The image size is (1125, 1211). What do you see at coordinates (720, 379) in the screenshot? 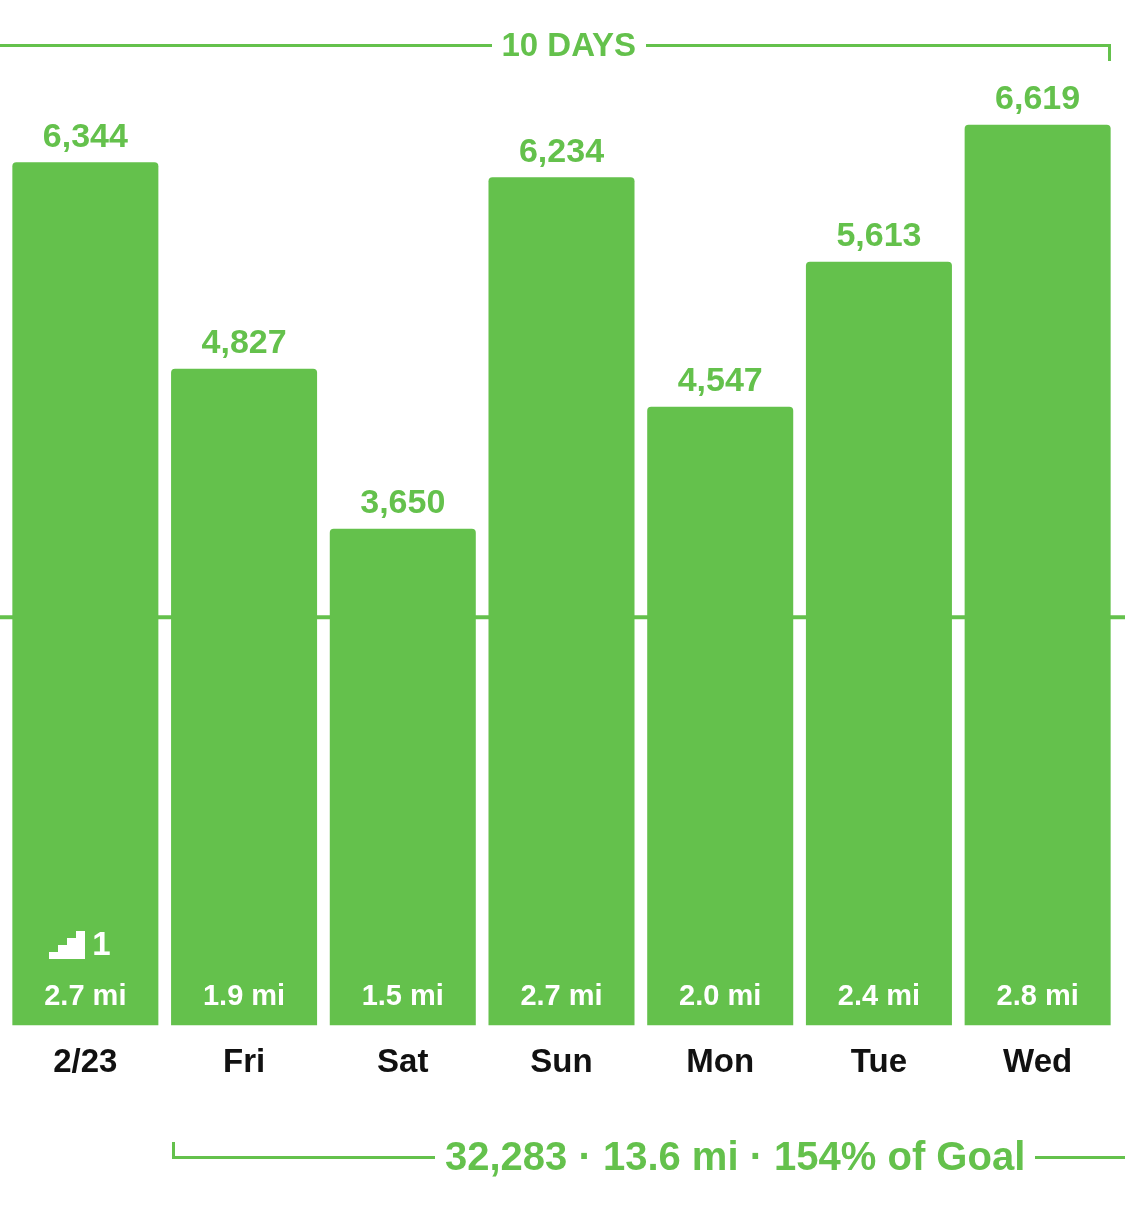
I see `data-label: 4,547` at bounding box center [720, 379].